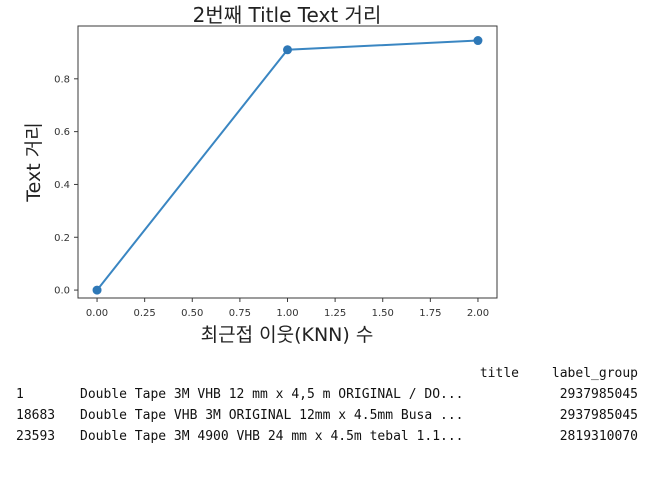 The width and height of the screenshot is (645, 504). What do you see at coordinates (34, 162) in the screenshot?
I see `y-axis-label: Text 거리` at bounding box center [34, 162].